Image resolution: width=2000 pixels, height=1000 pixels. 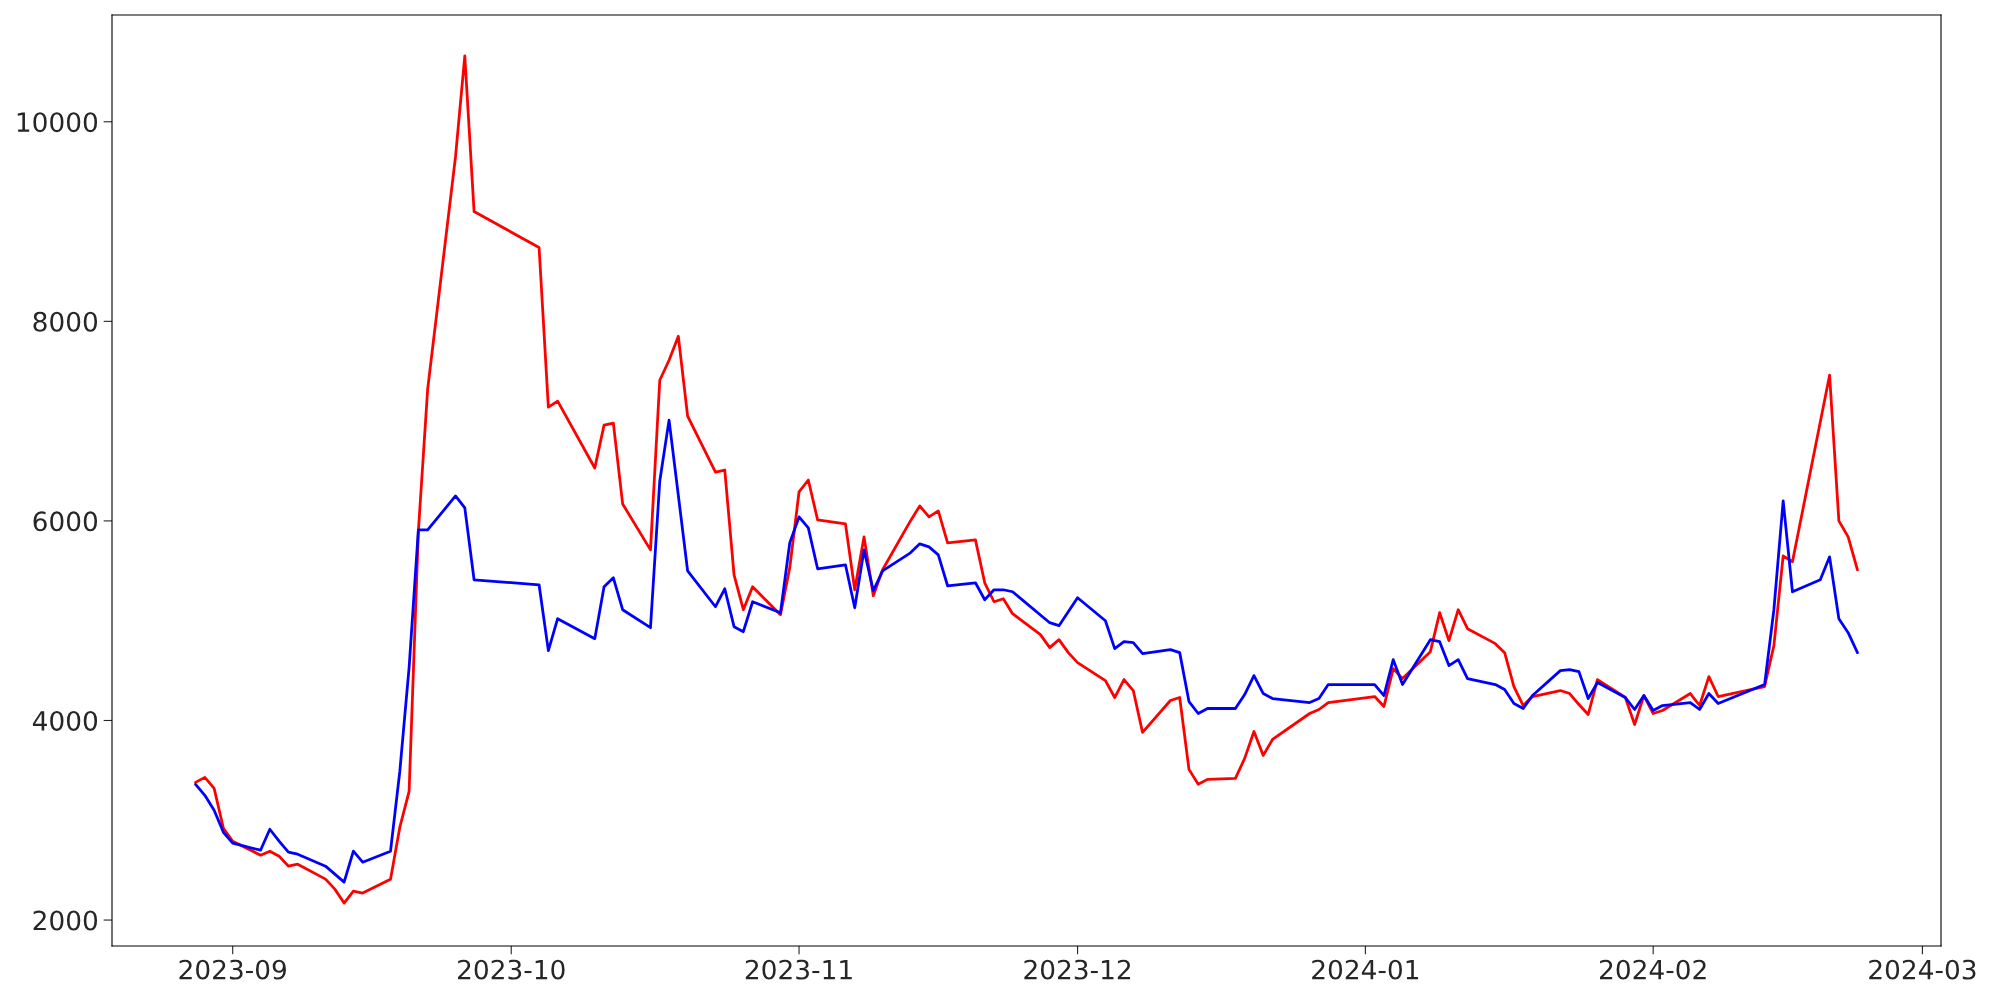 What do you see at coordinates (232, 969) in the screenshot?
I see `x-tick-label: 2023-09` at bounding box center [232, 969].